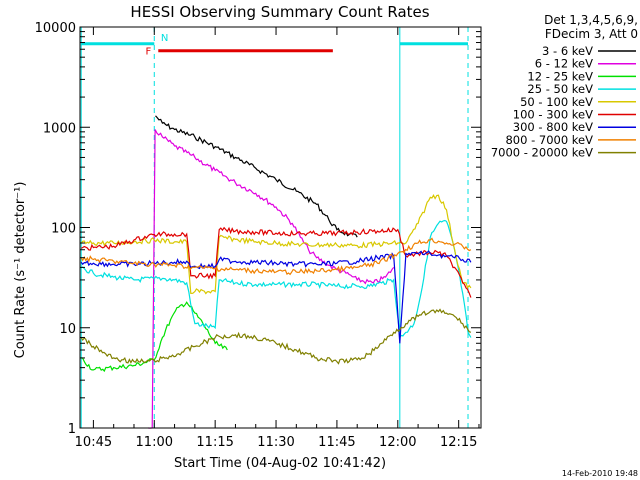 The image size is (640, 480). I want to click on x-axis-label: Start Time (04-Aug-02 10:41:42), so click(280, 463).